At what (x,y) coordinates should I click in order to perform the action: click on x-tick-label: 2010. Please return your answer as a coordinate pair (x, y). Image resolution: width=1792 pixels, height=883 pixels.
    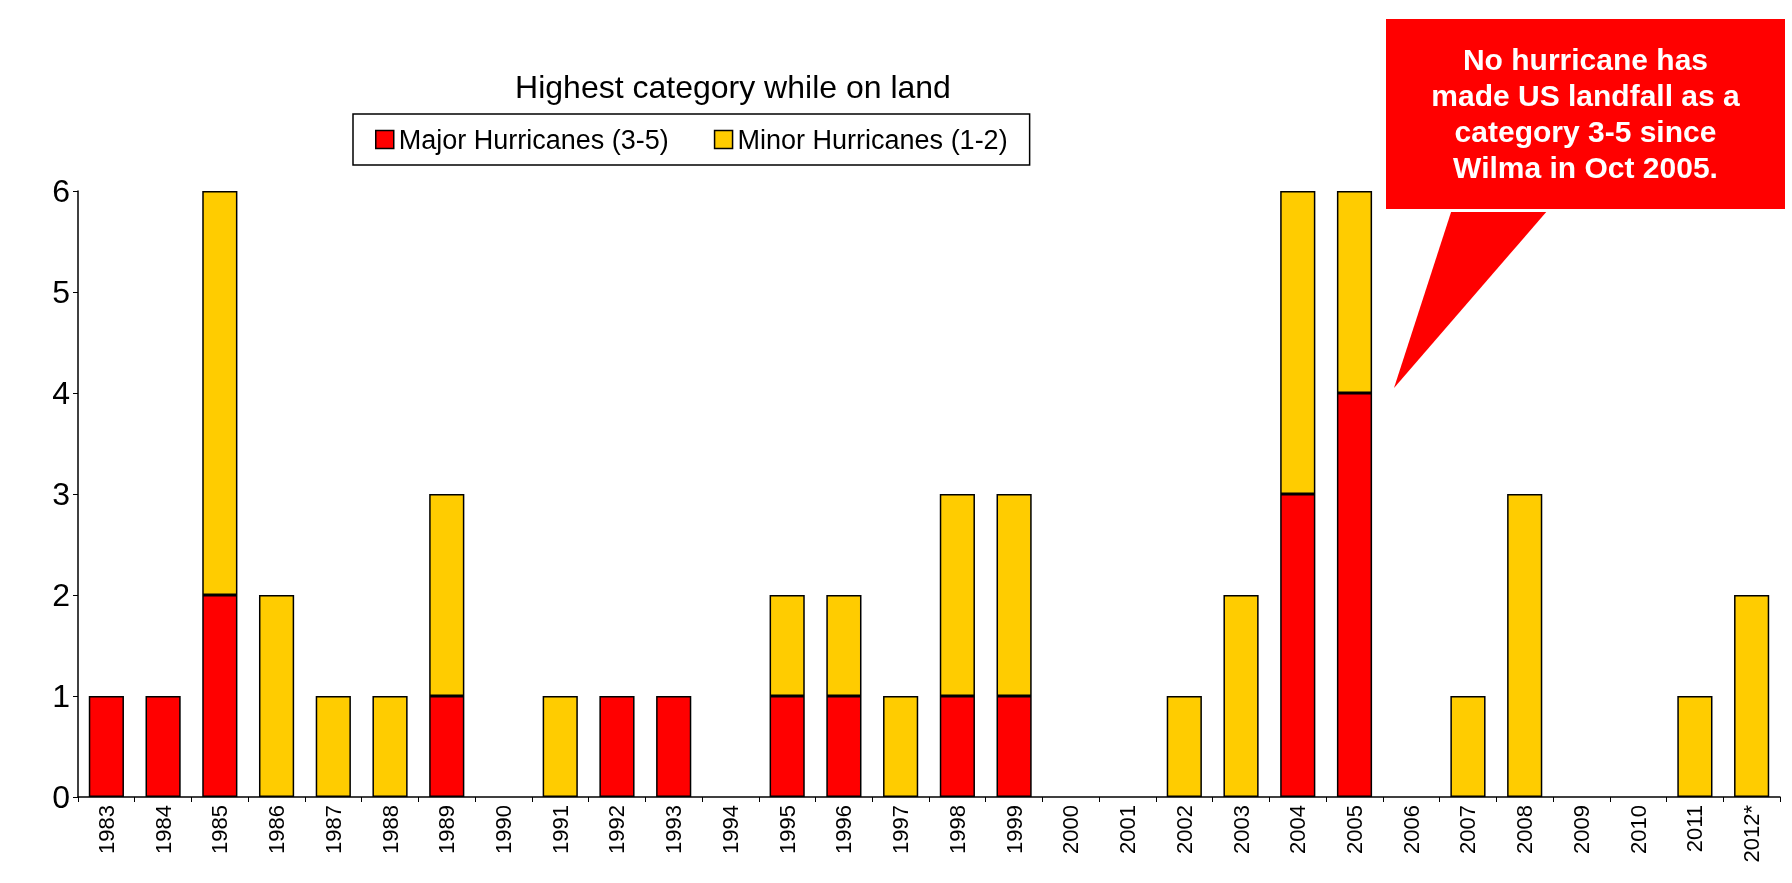
    Looking at the image, I should click on (1638, 829).